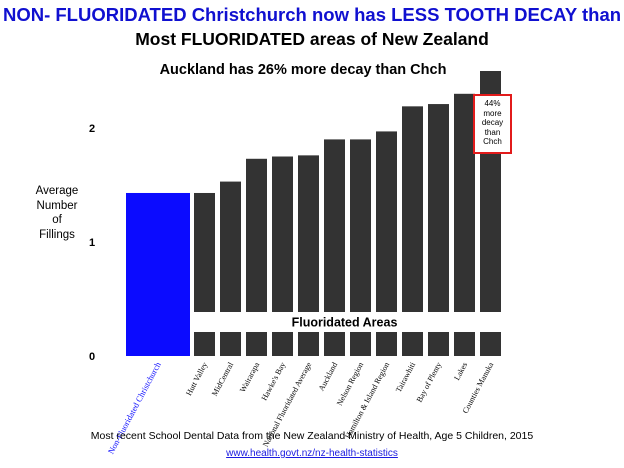 This screenshot has height=468, width=624. Describe the element at coordinates (460, 371) in the screenshot. I see `x-tick-label-12: Lakes` at that location.